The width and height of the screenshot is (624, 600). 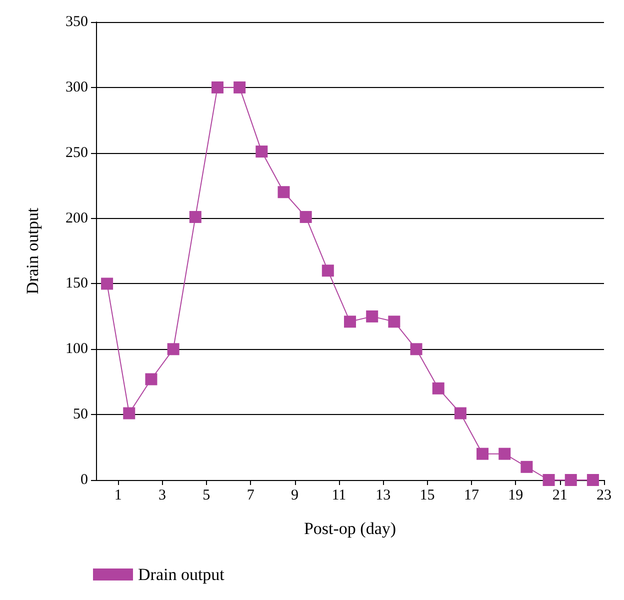 What do you see at coordinates (383, 496) in the screenshot?
I see `x-tick-label: 13` at bounding box center [383, 496].